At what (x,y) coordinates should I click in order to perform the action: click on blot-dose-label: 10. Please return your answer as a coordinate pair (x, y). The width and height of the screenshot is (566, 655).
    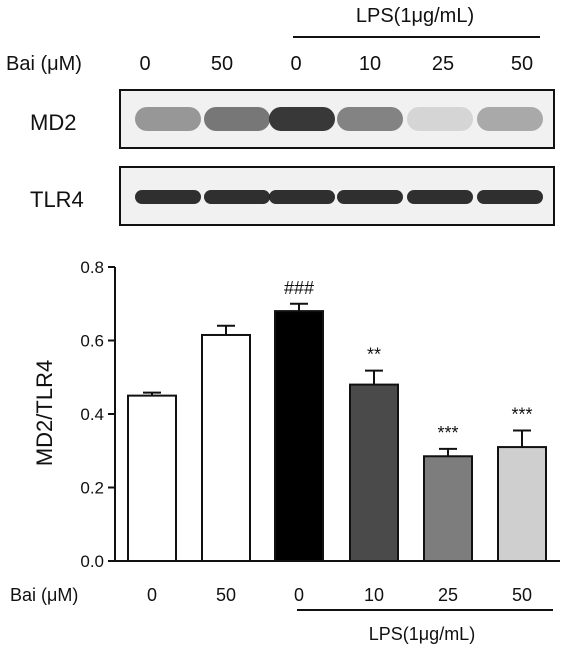
    Looking at the image, I should click on (370, 64).